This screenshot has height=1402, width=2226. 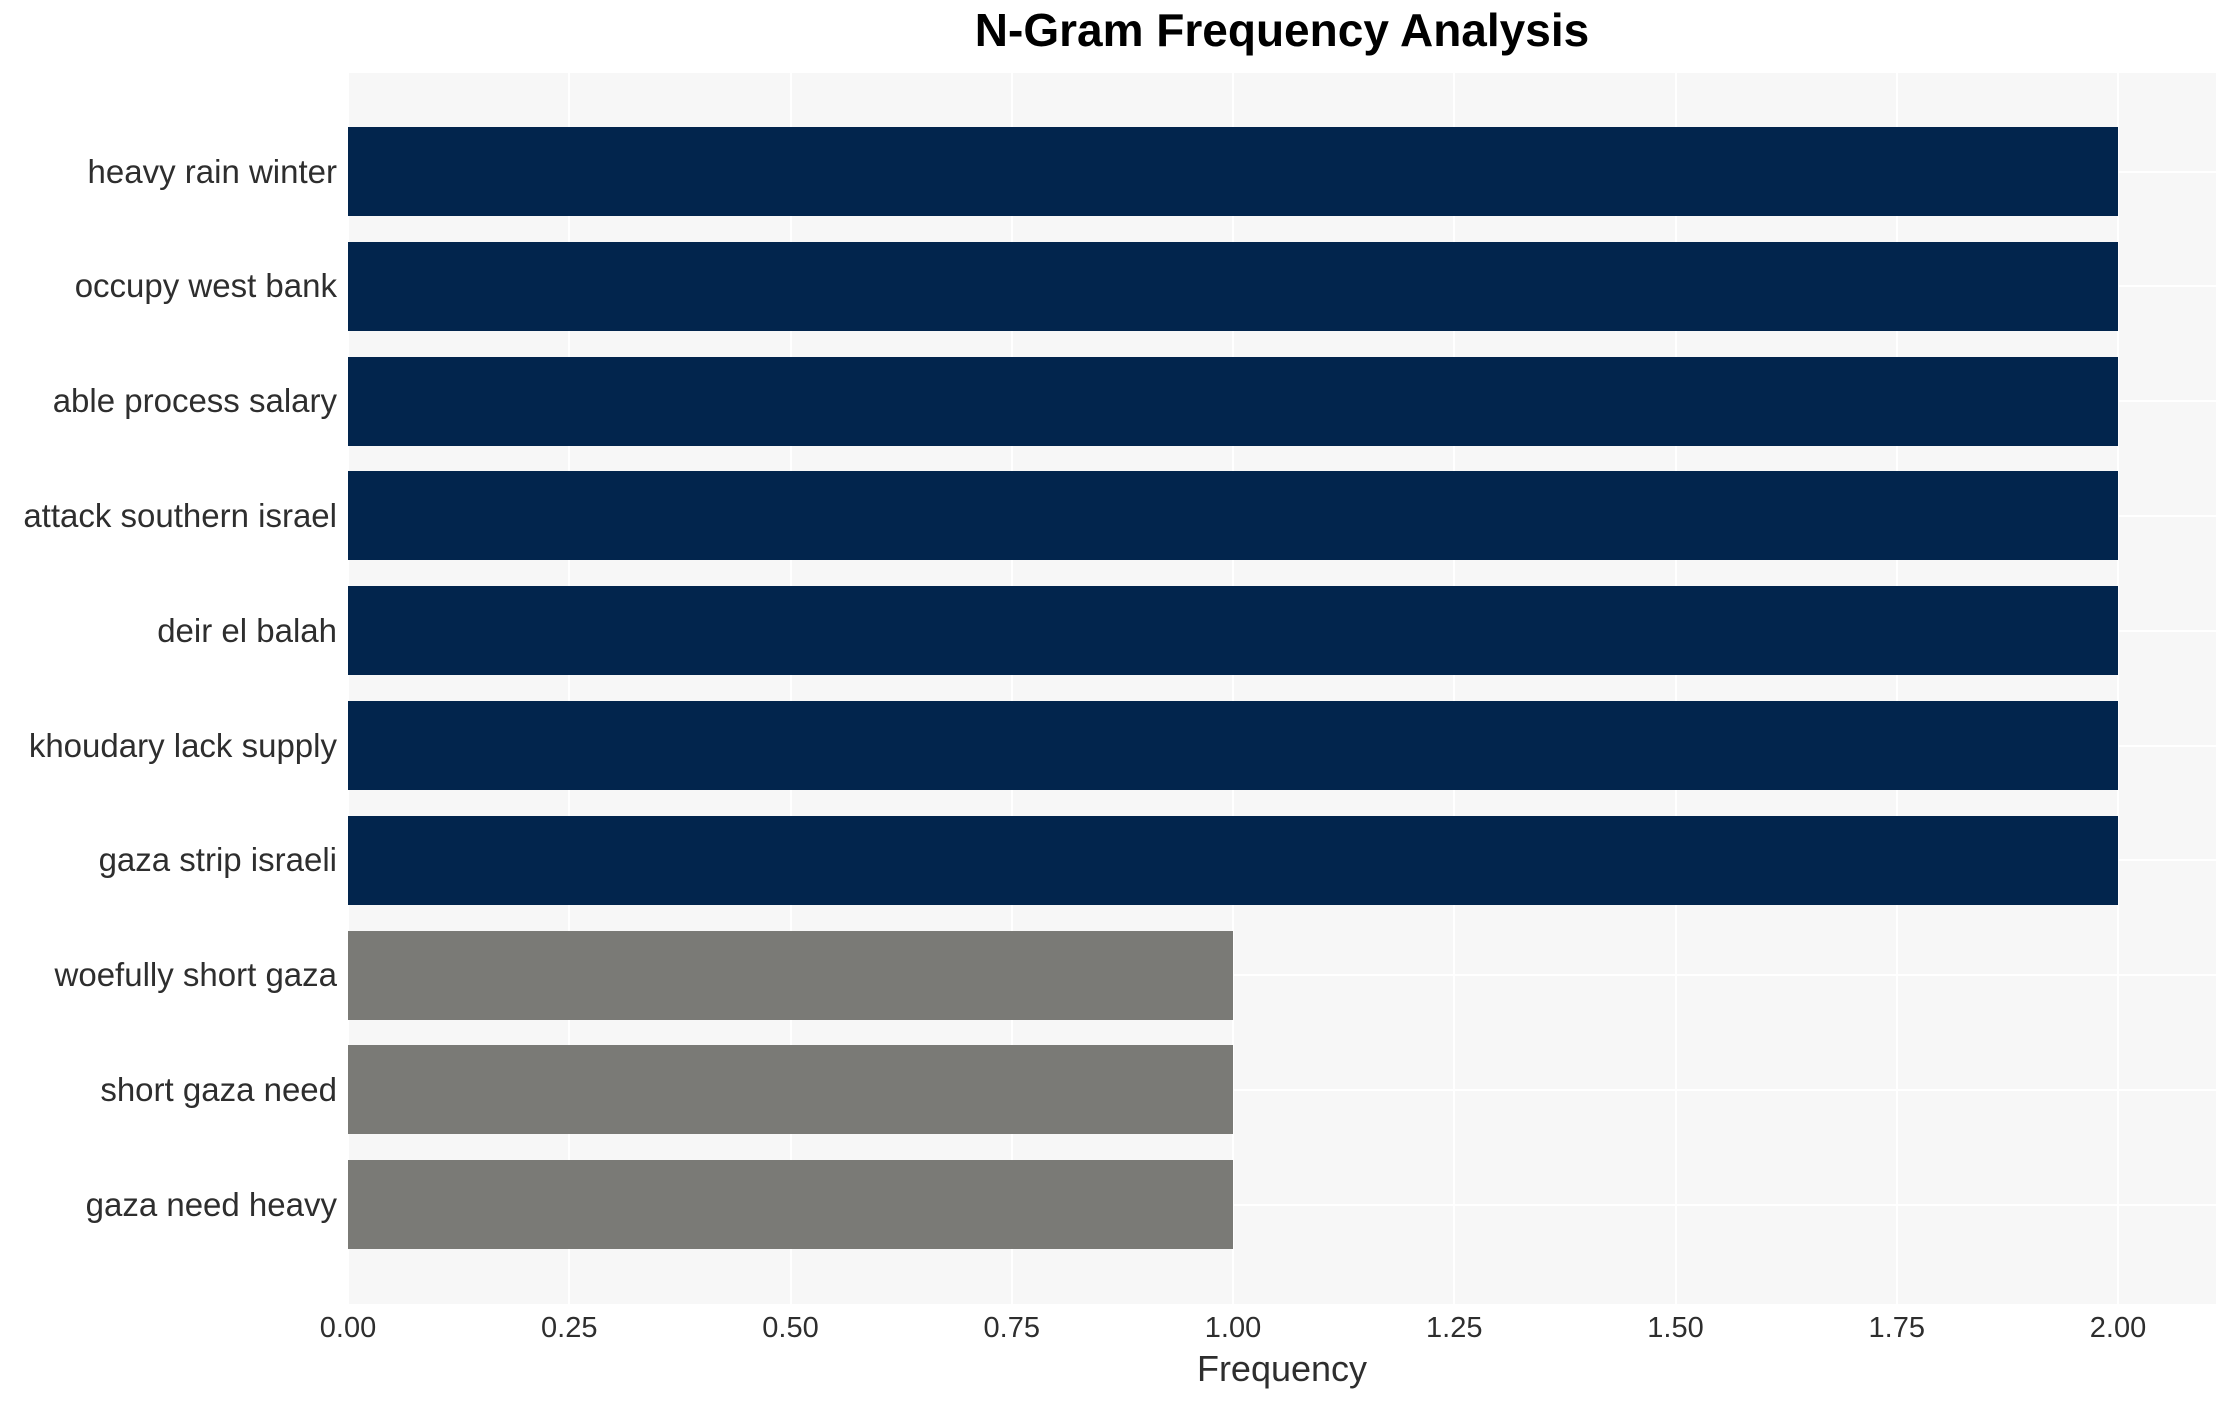 What do you see at coordinates (182, 745) in the screenshot?
I see `y-axis-label: khoudary lack supply` at bounding box center [182, 745].